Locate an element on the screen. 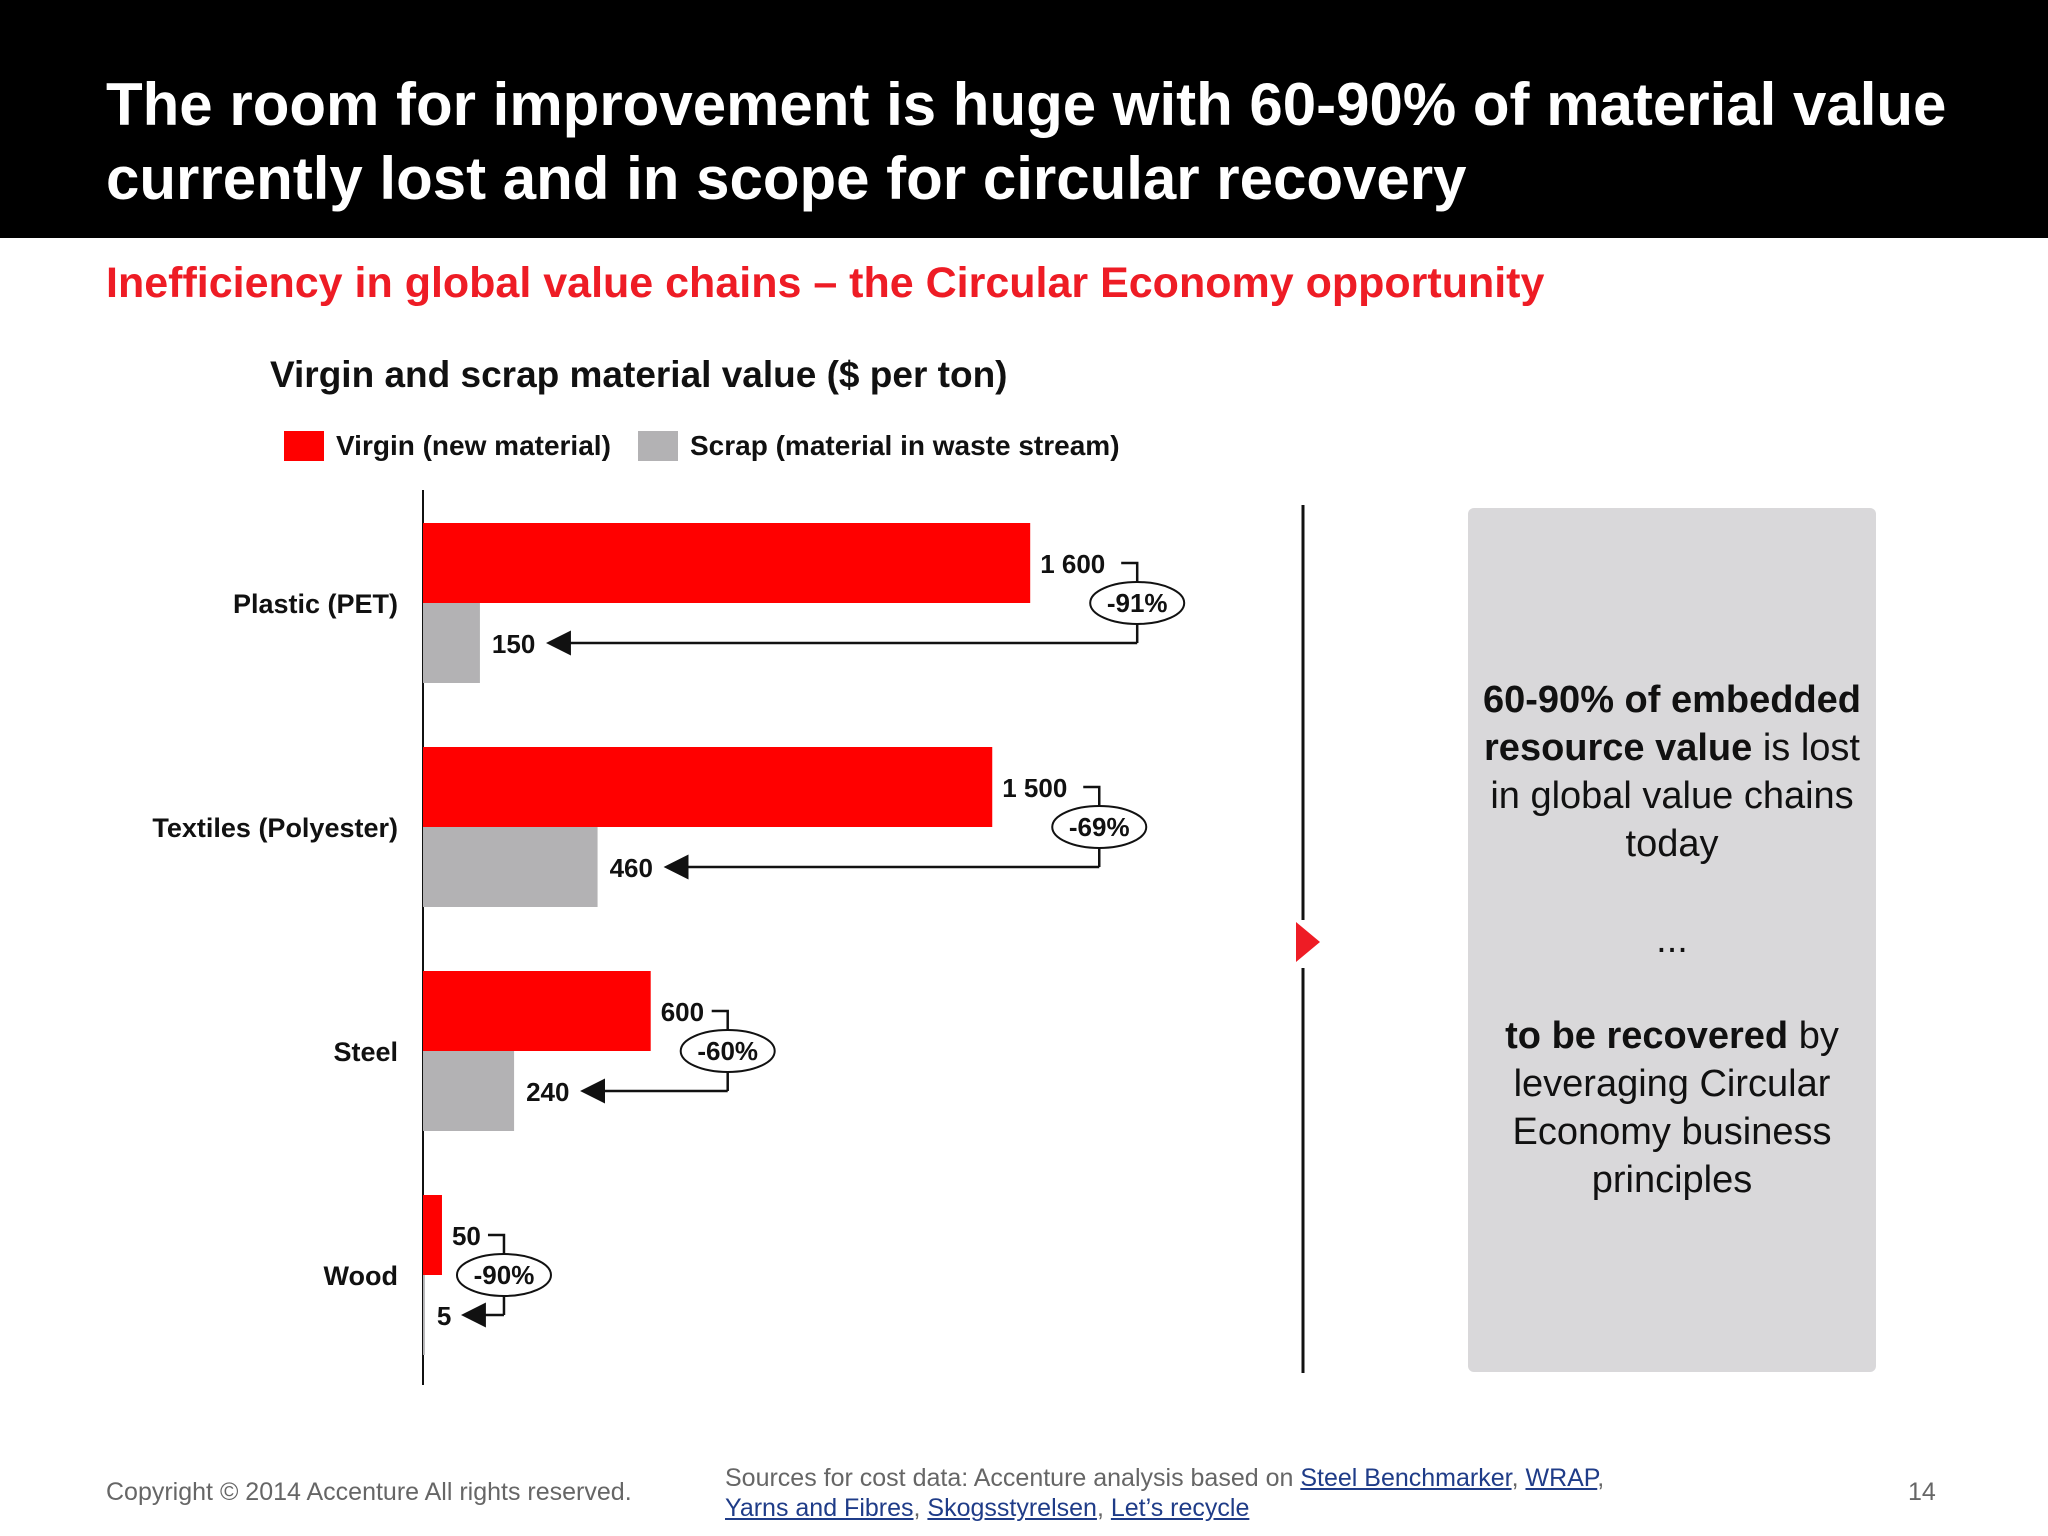 This screenshot has height=1536, width=2048. reduction-label: -60% is located at coordinates (727, 1051).